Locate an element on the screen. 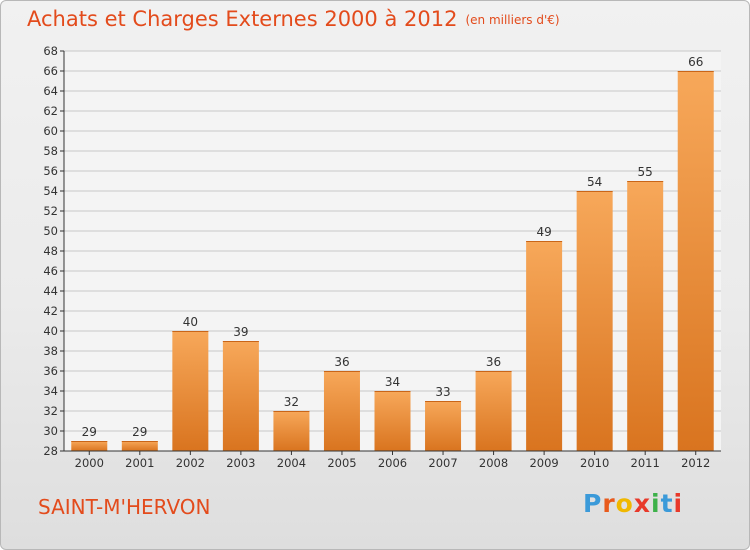 The width and height of the screenshot is (750, 550). y-tick-label: 38 is located at coordinates (50, 351).